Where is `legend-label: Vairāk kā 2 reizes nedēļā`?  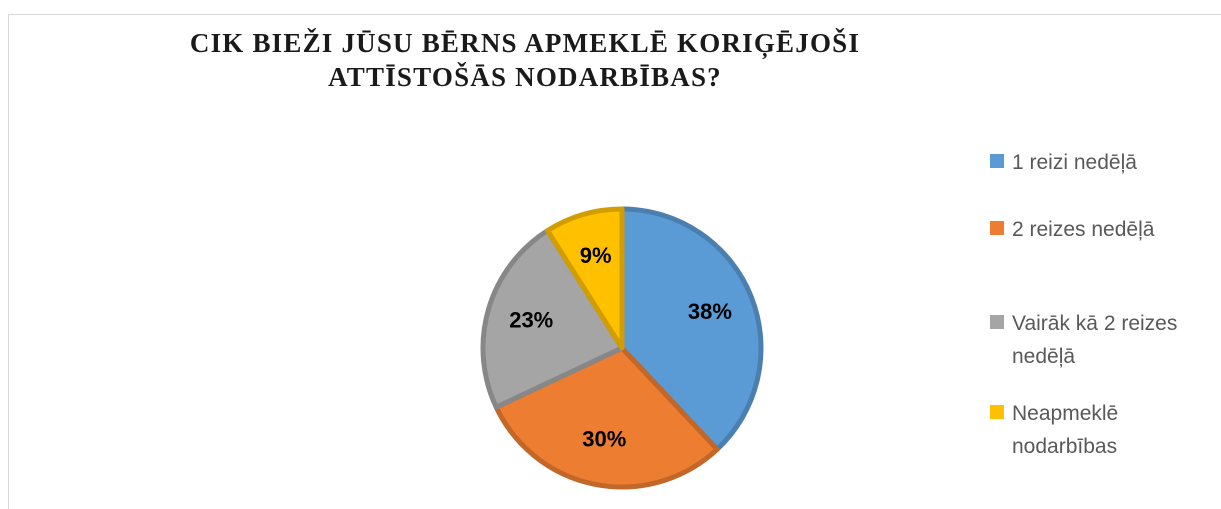 legend-label: Vairāk kā 2 reizes nedēļā is located at coordinates (1095, 340).